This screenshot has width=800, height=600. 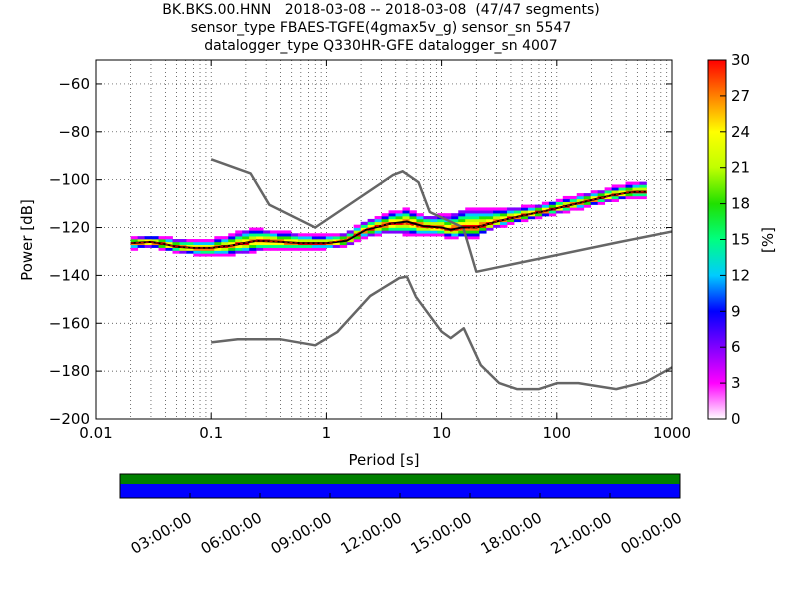 What do you see at coordinates (736, 383) in the screenshot?
I see `colorbar-tick-label: 3` at bounding box center [736, 383].